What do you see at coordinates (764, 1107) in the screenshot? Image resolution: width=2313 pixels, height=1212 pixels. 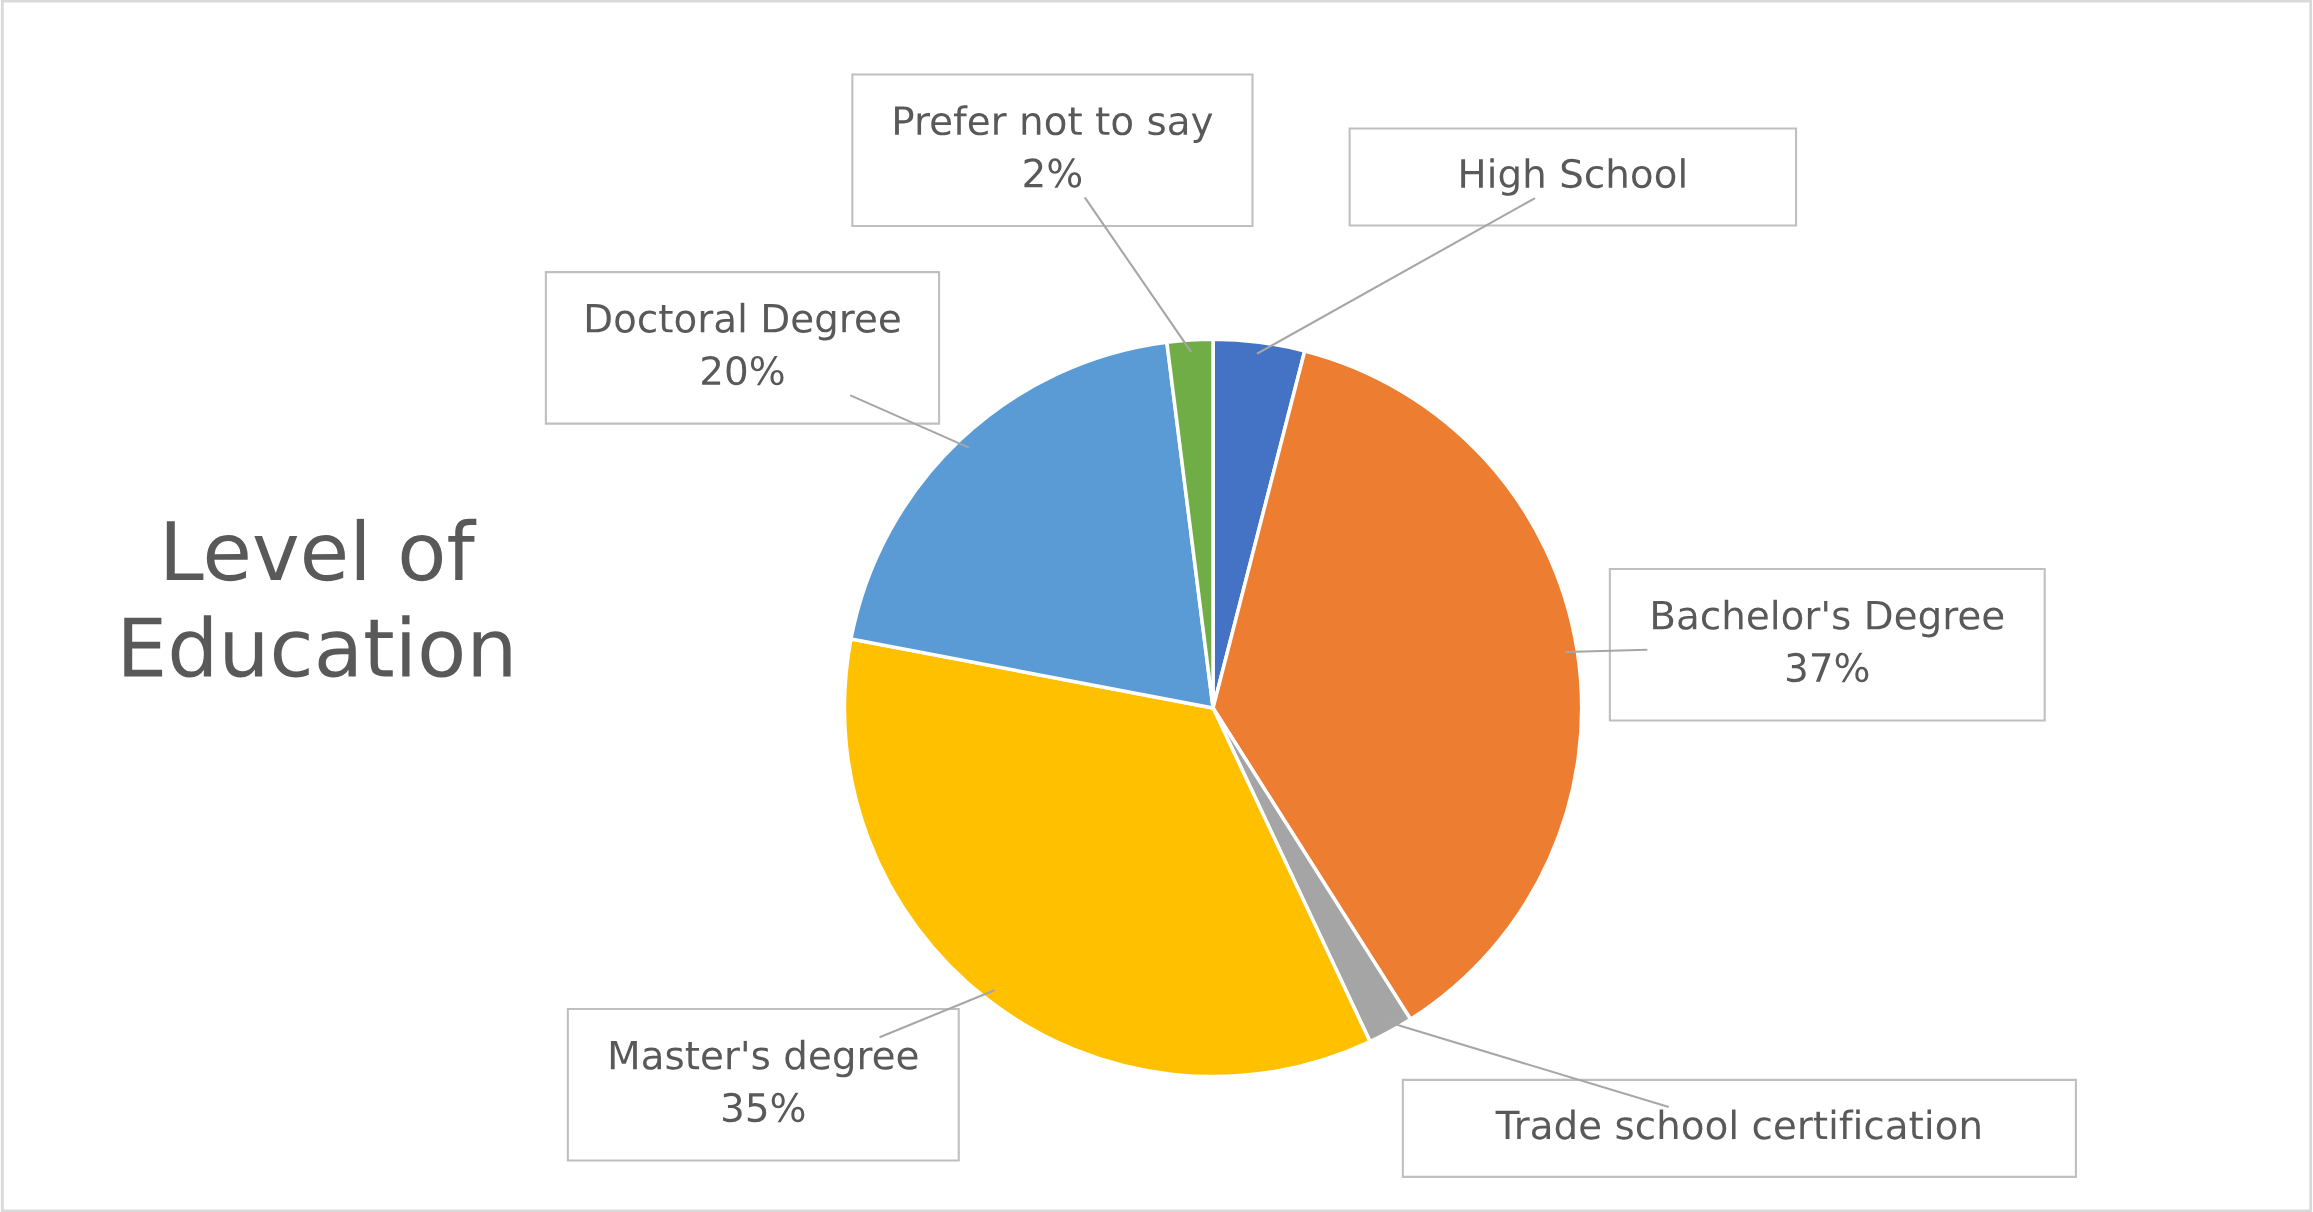 I see `data-label: 35%` at bounding box center [764, 1107].